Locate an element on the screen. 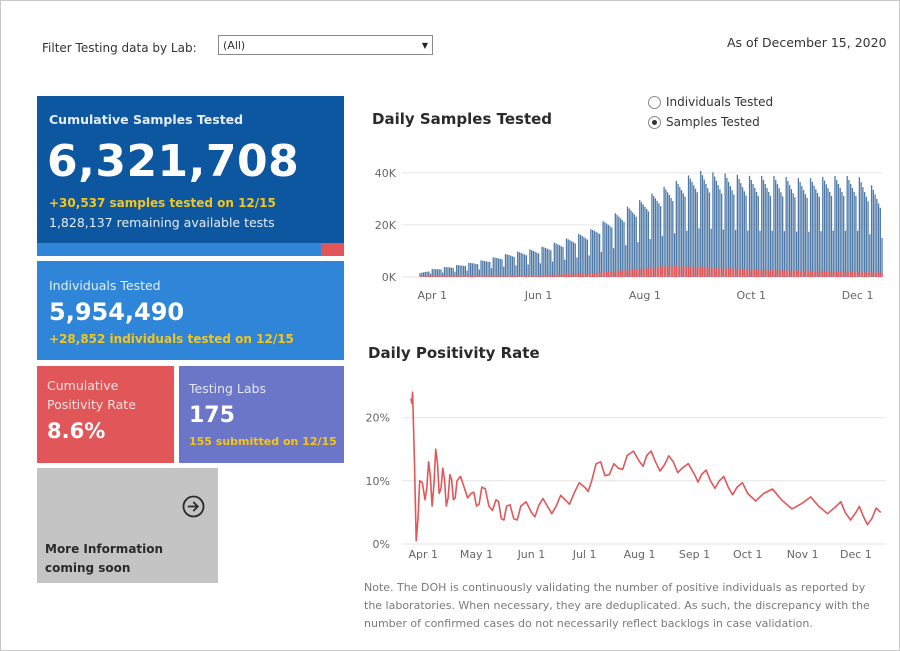  more-information-card: More Information coming soon is located at coordinates (127, 525).